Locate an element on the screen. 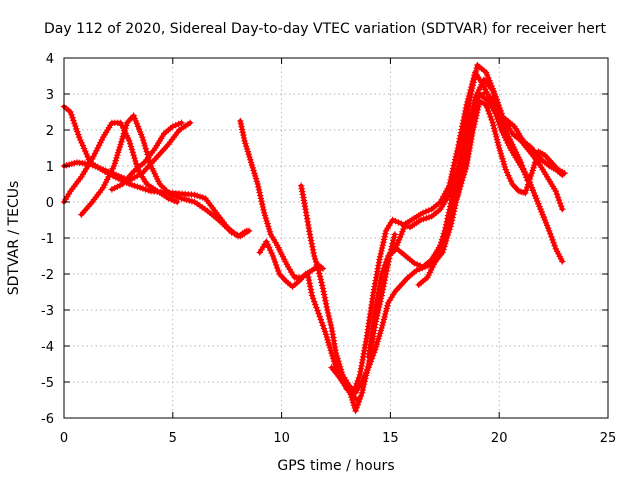 This screenshot has width=640, height=480. y-tick-label: -1 is located at coordinates (47, 239).